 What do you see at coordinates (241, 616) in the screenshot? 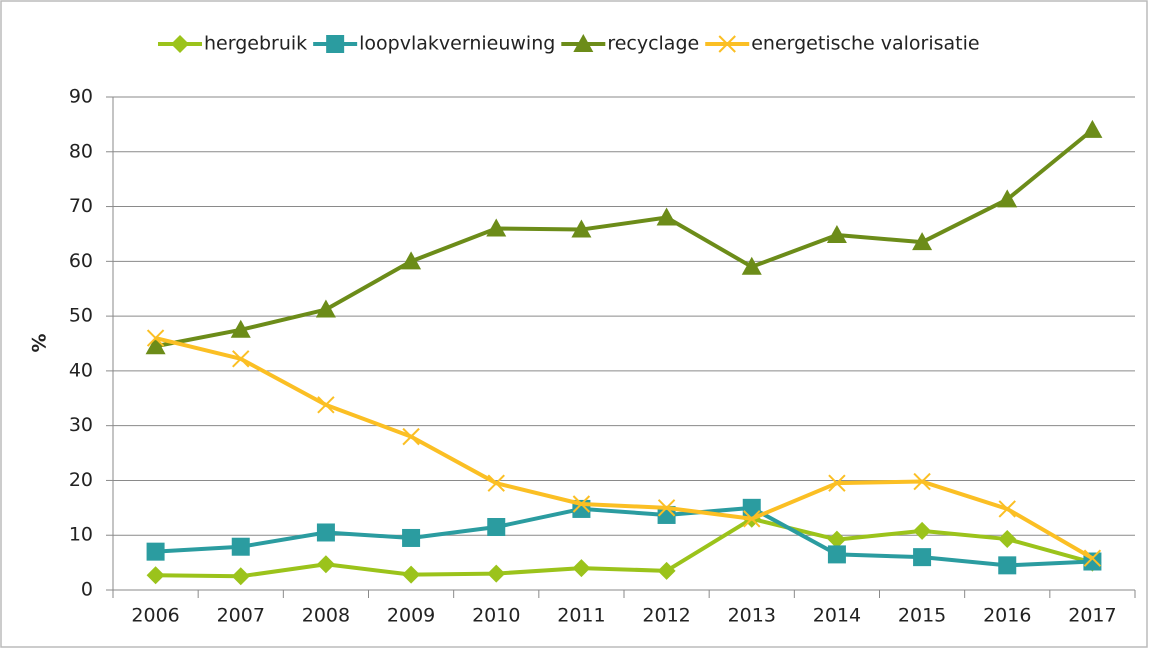
I see `x-tick-label: 2007` at bounding box center [241, 616].